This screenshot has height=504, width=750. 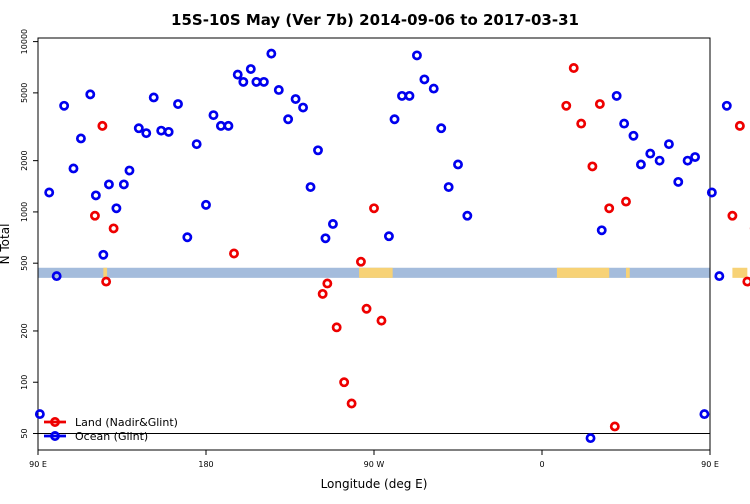 I want to click on map-band, so click(x=393, y=272).